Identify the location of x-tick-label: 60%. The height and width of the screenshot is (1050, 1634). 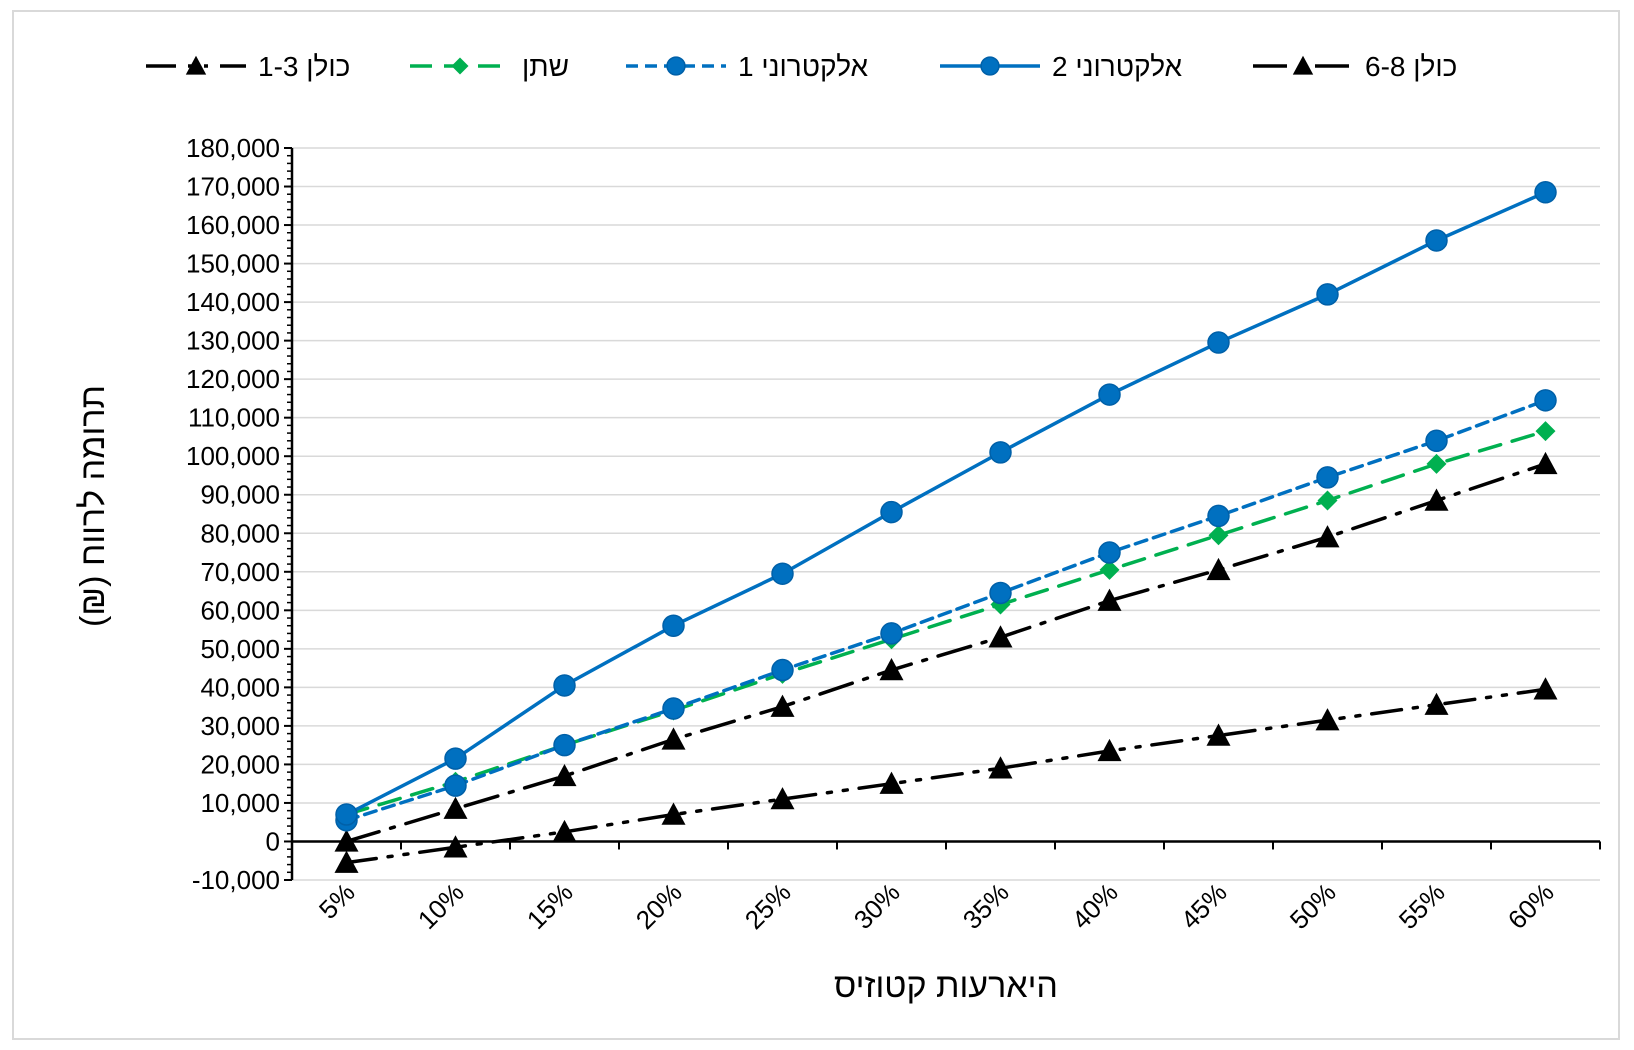
(1531, 906).